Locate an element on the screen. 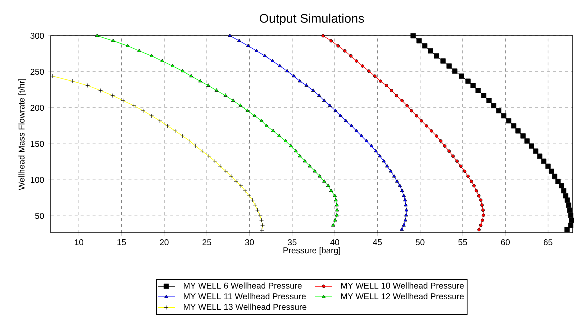  y-tick-label: 100 is located at coordinates (37, 180).